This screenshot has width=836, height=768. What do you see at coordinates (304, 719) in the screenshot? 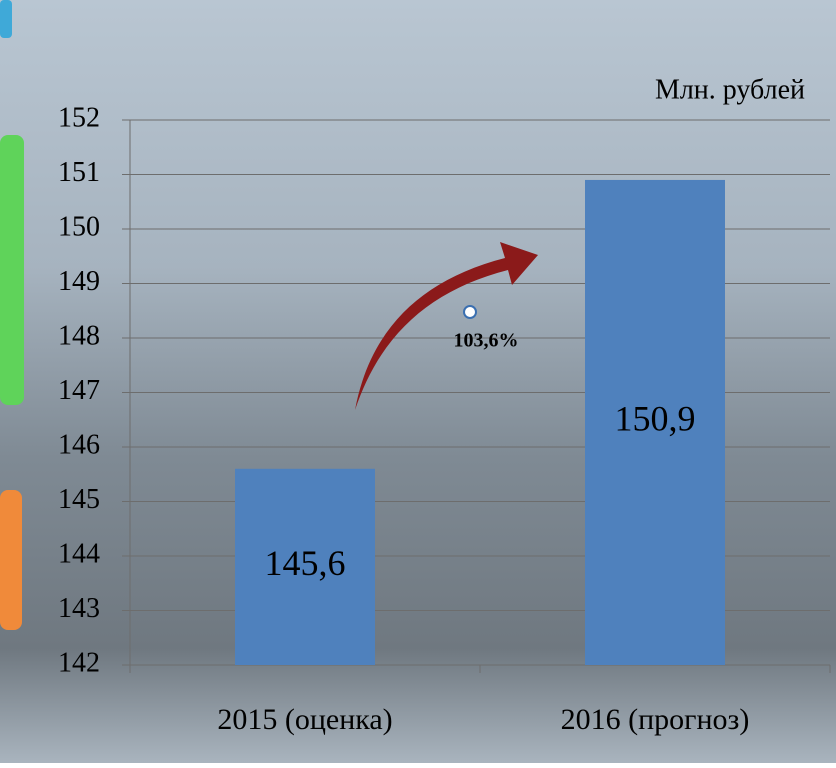
I see `x-tick-label: 2015 (оценка)` at bounding box center [304, 719].